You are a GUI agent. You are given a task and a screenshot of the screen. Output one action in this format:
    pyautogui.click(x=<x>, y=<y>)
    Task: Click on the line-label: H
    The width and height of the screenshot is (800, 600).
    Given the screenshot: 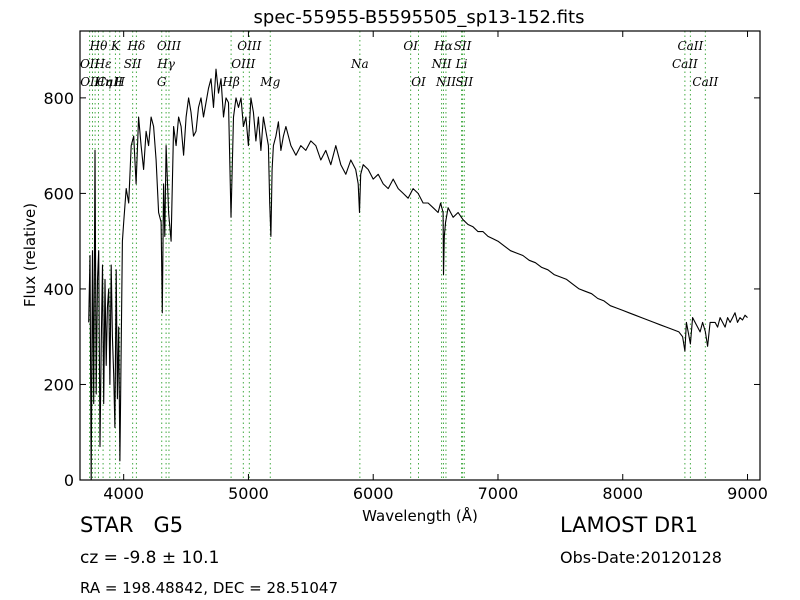 What is the action you would take?
    pyautogui.click(x=119, y=82)
    